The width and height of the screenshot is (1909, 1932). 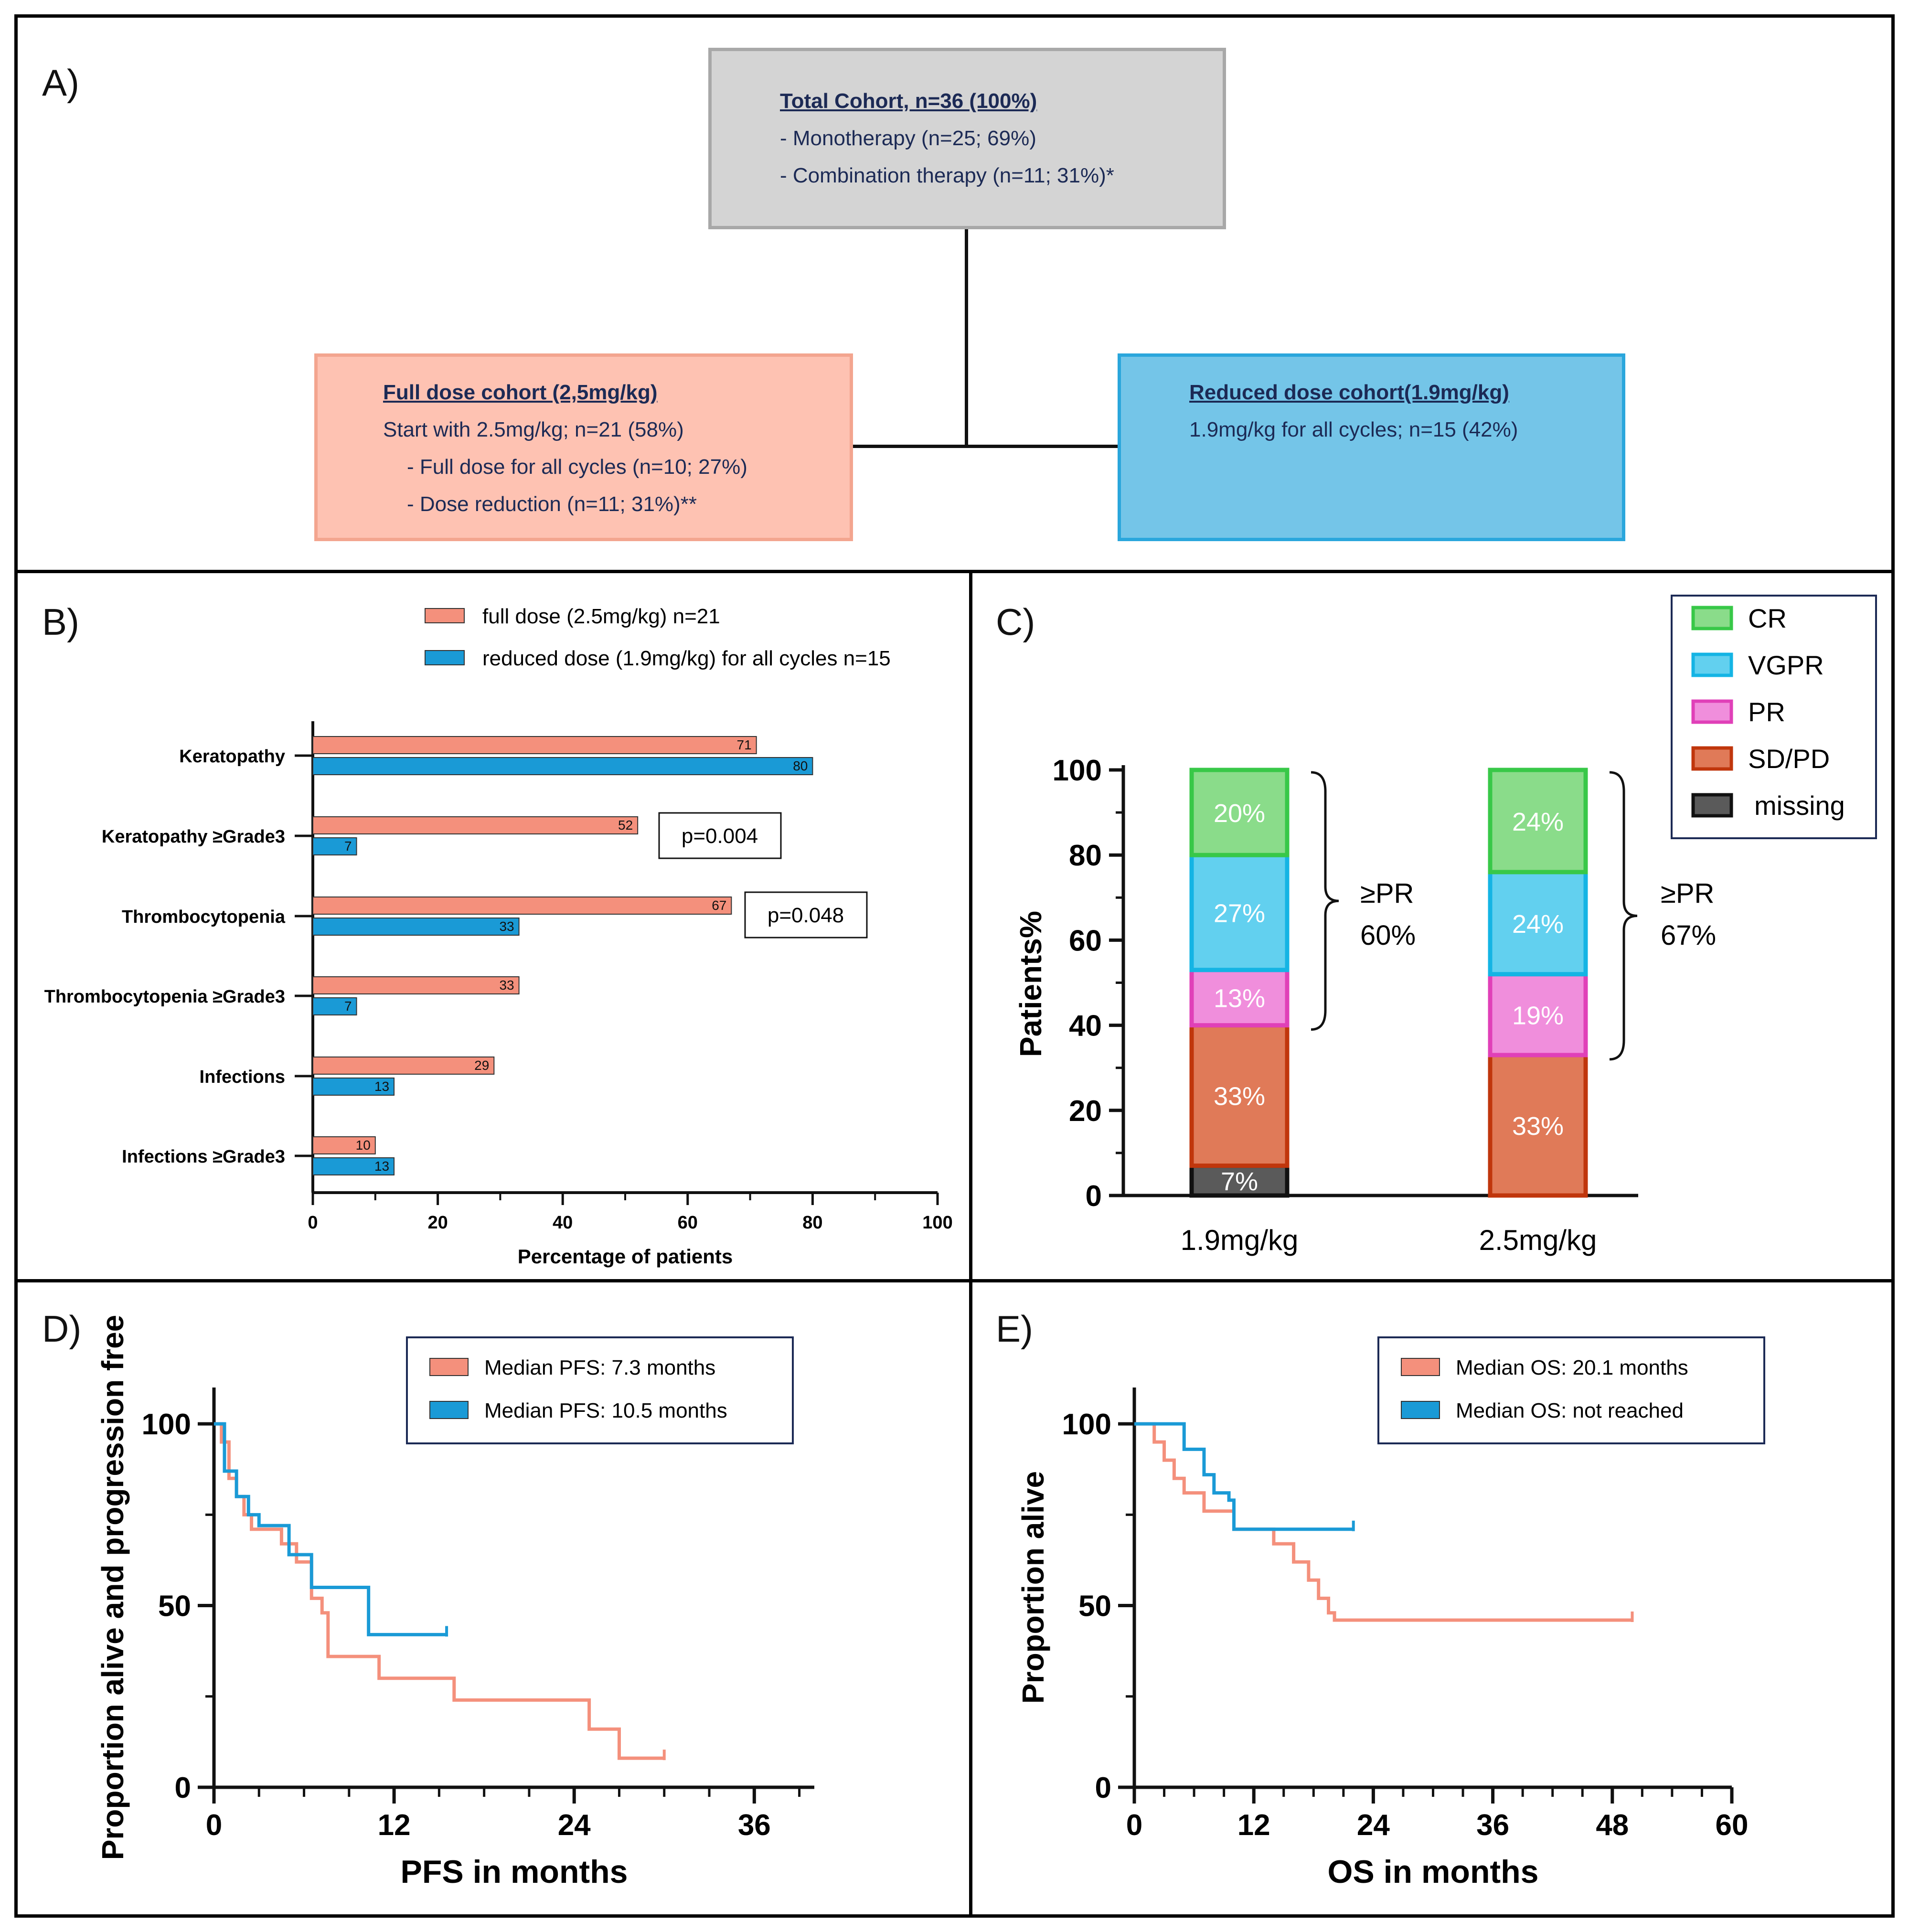 What do you see at coordinates (577, 467) in the screenshot?
I see `full-dose-line: - Full dose for all cycles (n=10; 27%)` at bounding box center [577, 467].